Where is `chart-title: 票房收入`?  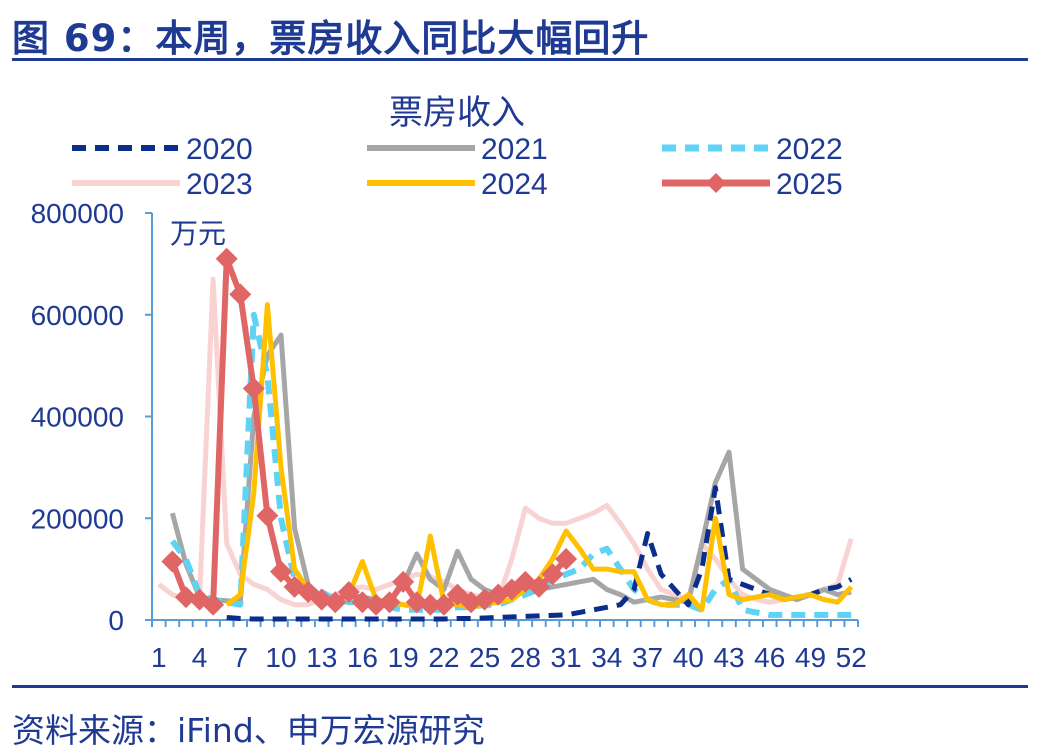
chart-title: 票房收入 is located at coordinates (457, 113).